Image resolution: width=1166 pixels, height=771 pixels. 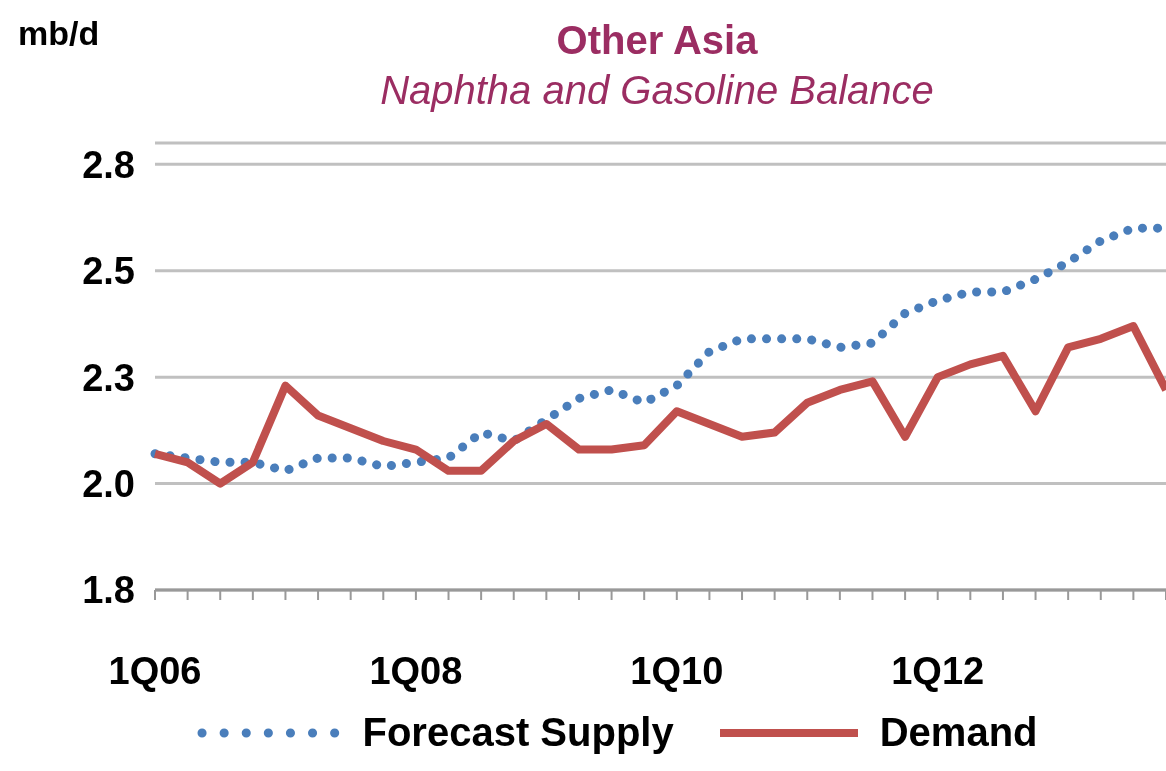 I want to click on y-axis-title: mb/d, so click(x=59, y=33).